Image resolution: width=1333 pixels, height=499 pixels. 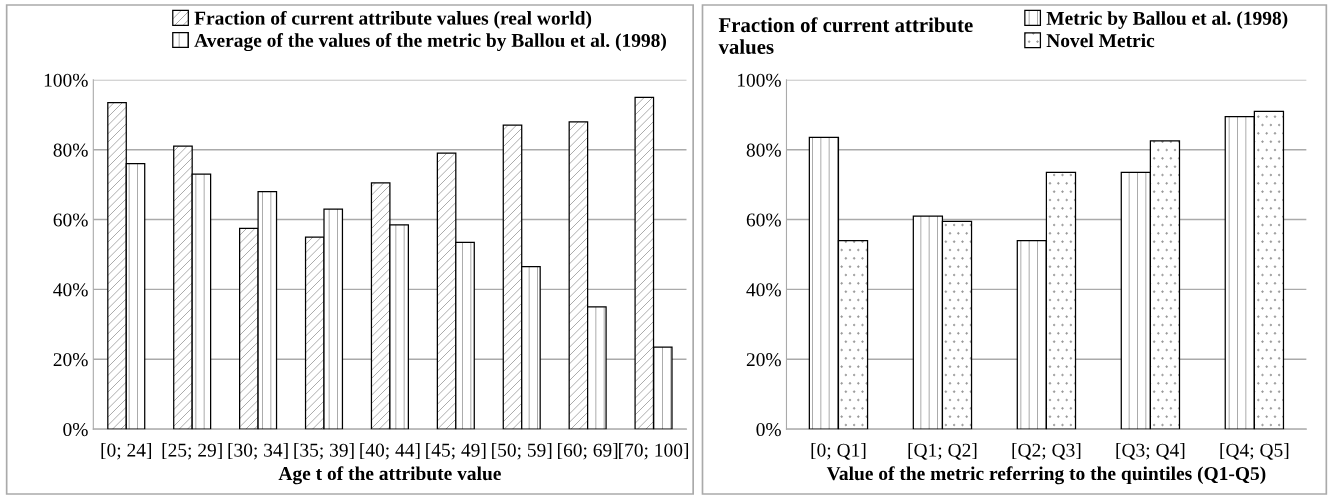 What do you see at coordinates (192, 451) in the screenshot?
I see `x-tick-label: [25; 29]` at bounding box center [192, 451].